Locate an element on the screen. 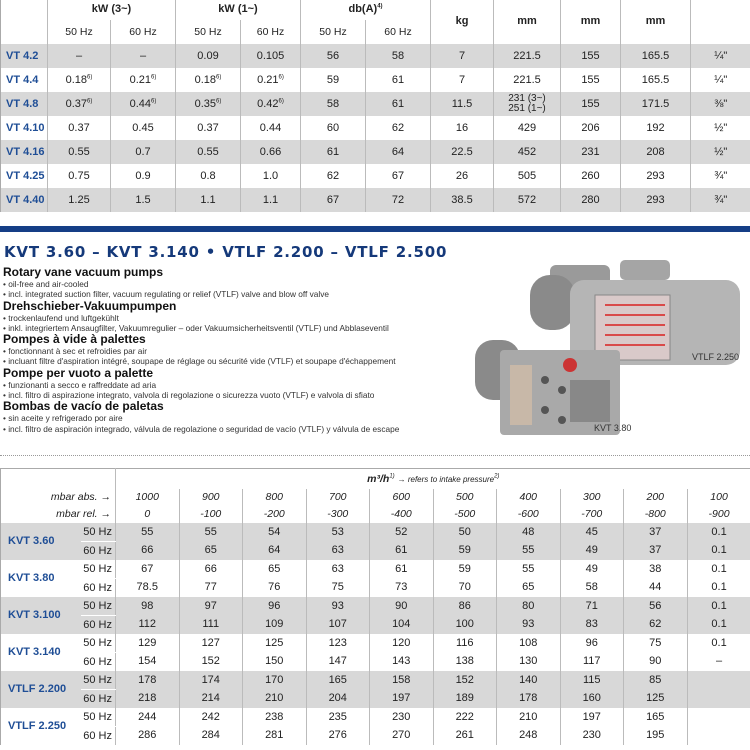 This screenshot has height=750, width=750. cell-kw1_60: 0.44 is located at coordinates (270, 128).